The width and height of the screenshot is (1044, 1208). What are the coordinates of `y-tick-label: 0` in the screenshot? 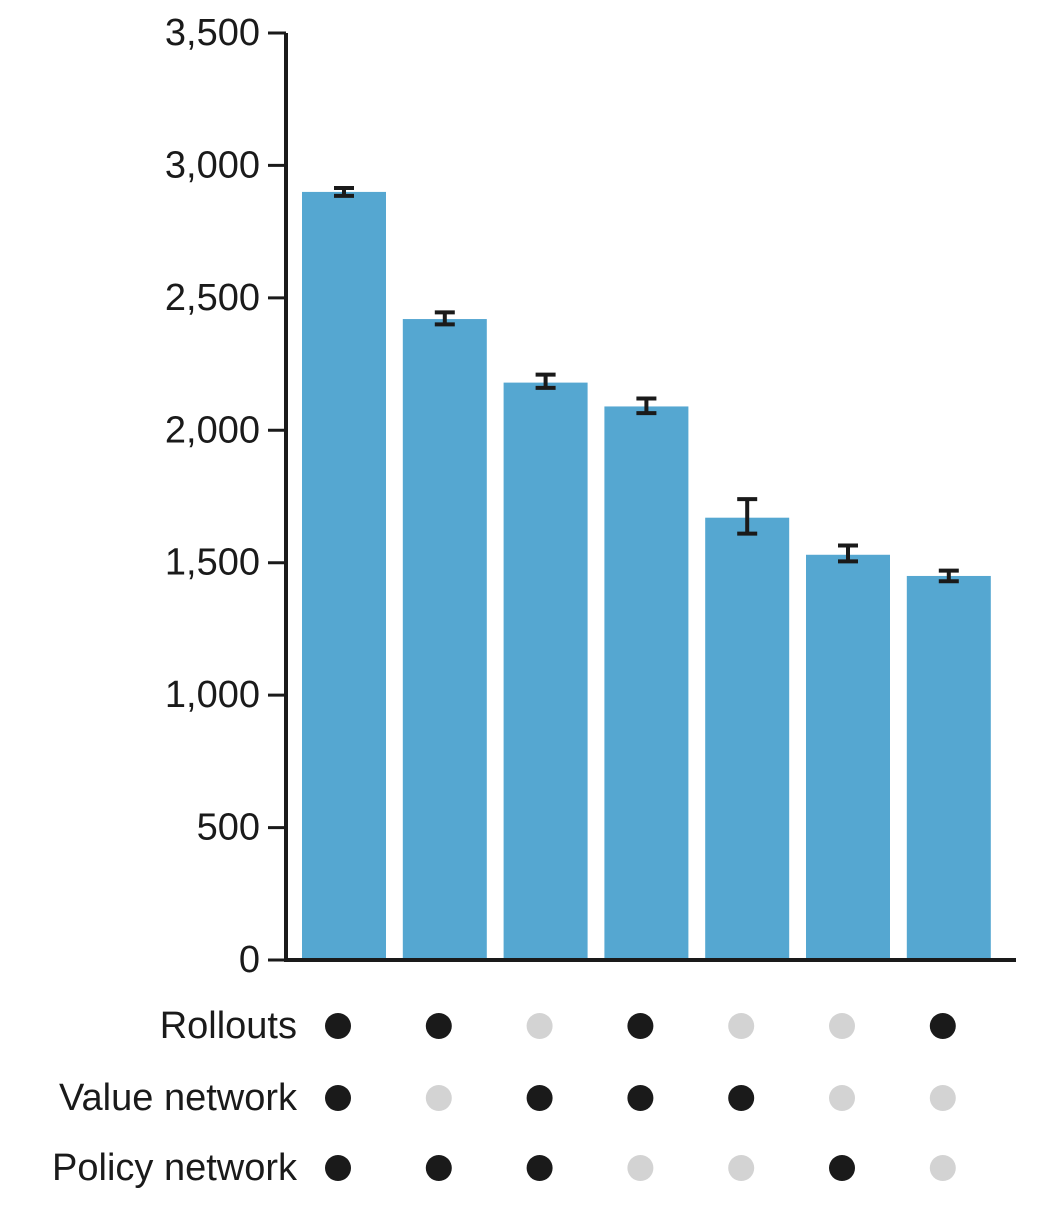 It's located at (249, 960).